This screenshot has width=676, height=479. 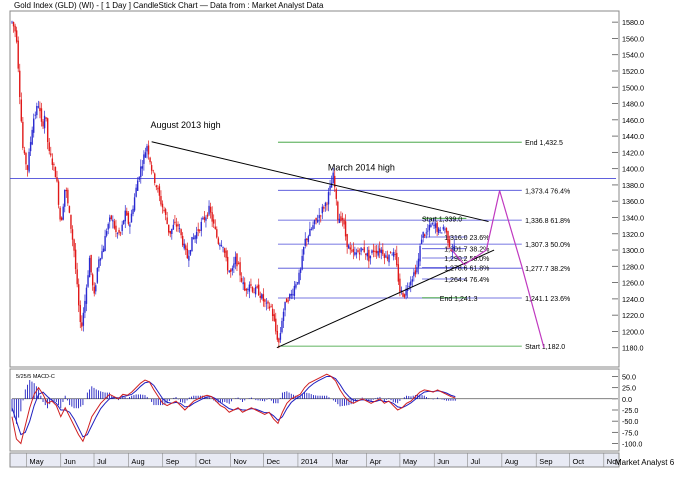 I want to click on month-label-2: Jul, so click(x=102, y=461).